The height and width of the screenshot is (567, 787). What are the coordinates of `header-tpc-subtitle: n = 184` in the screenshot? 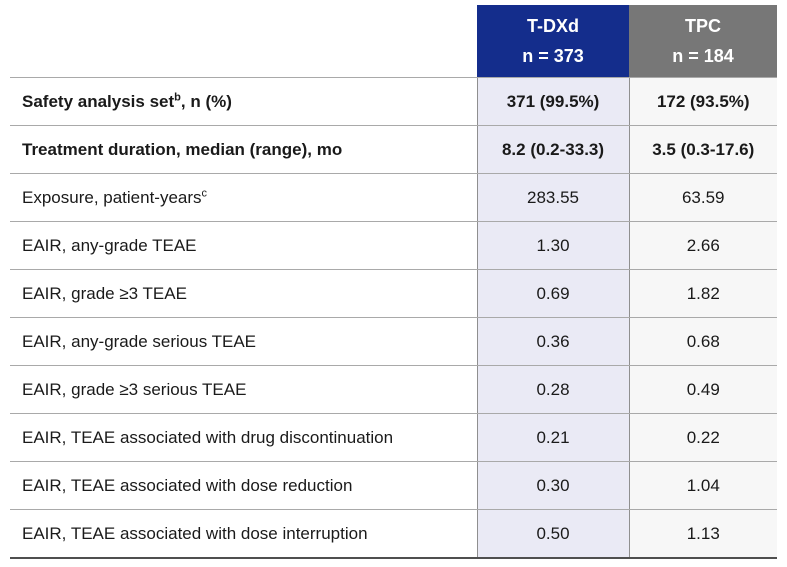 It's located at (703, 56).